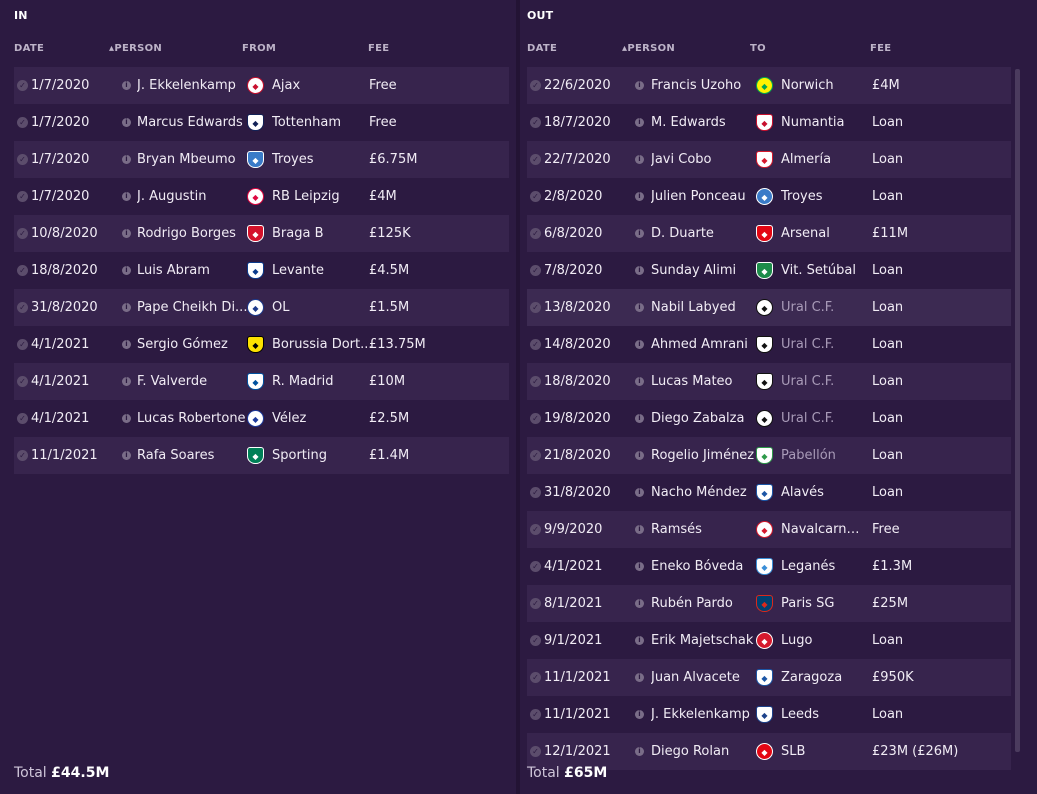 Image resolution: width=1037 pixels, height=794 pixels. What do you see at coordinates (697, 566) in the screenshot?
I see `player-name-link: Eneko Bóveda` at bounding box center [697, 566].